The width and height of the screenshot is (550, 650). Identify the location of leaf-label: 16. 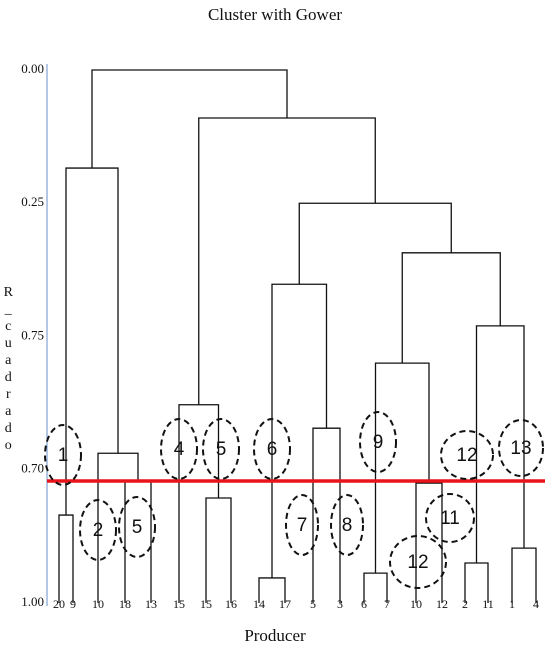
(231, 604).